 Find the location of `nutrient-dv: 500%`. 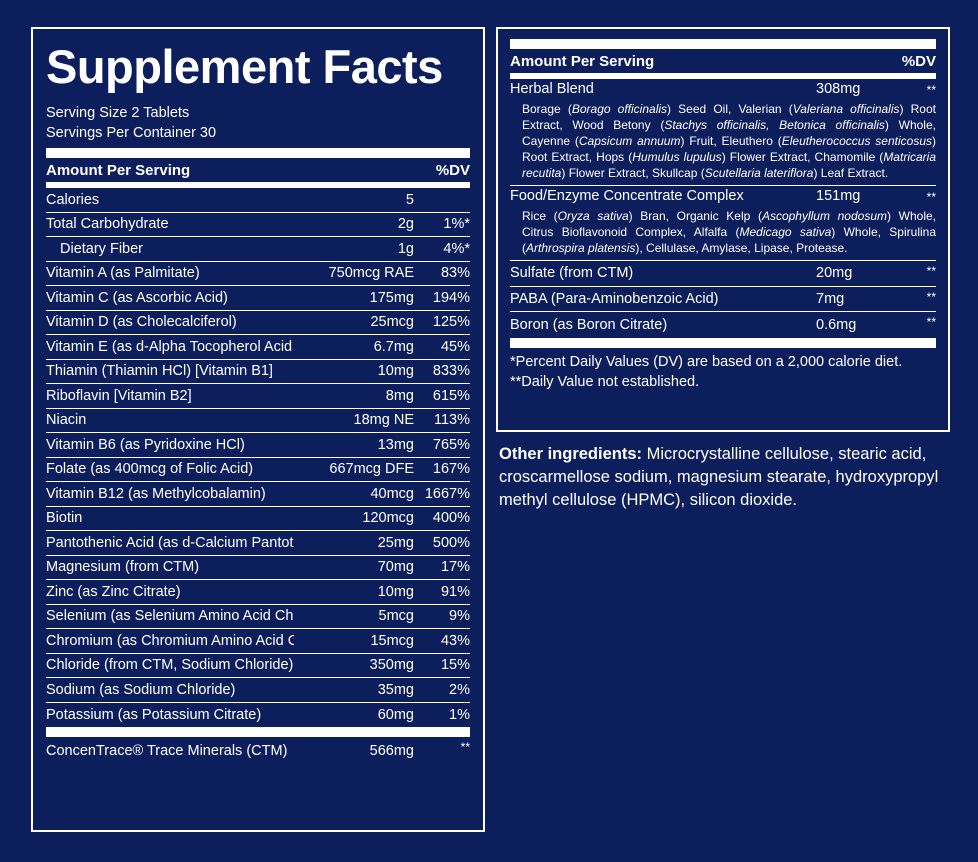

nutrient-dv: 500% is located at coordinates (451, 542).